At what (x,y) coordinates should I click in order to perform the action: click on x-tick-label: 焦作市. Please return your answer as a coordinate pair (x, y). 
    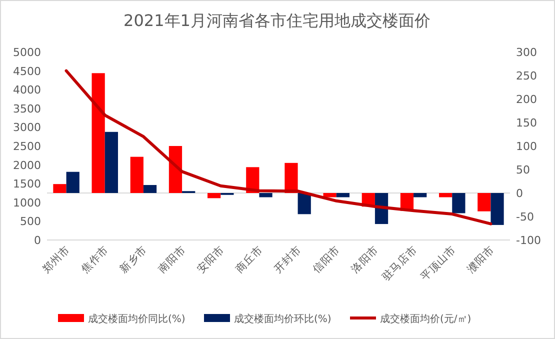
    Looking at the image, I should click on (94, 259).